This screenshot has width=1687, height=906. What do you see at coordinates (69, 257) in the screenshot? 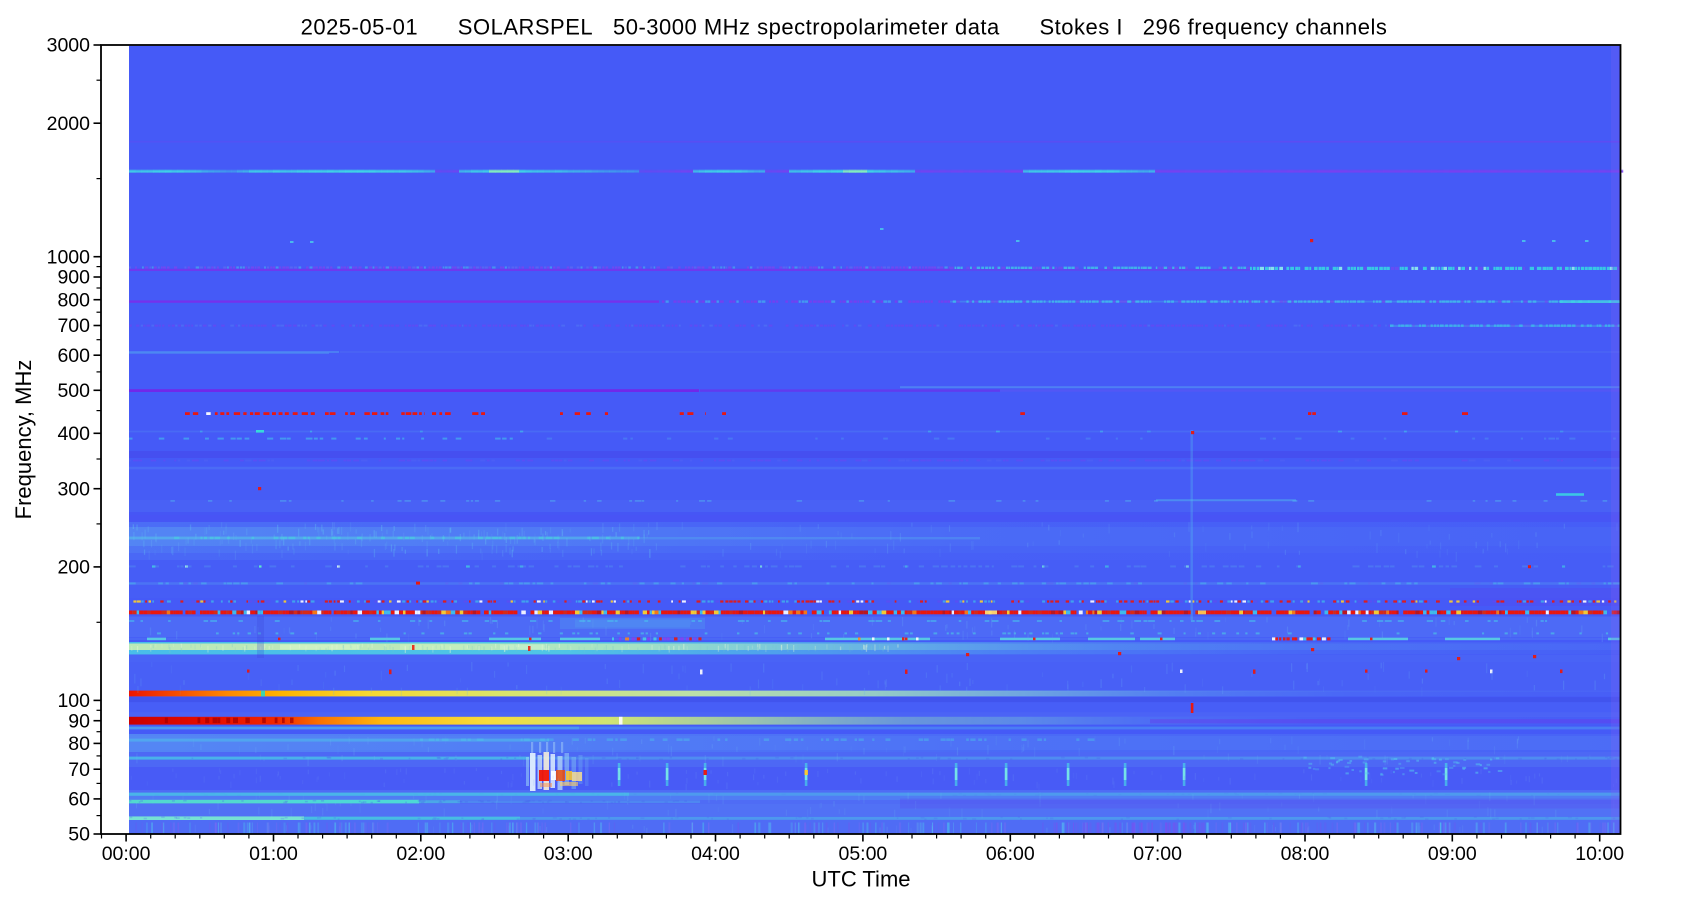
I see `svg-text: 1000` at bounding box center [69, 257].